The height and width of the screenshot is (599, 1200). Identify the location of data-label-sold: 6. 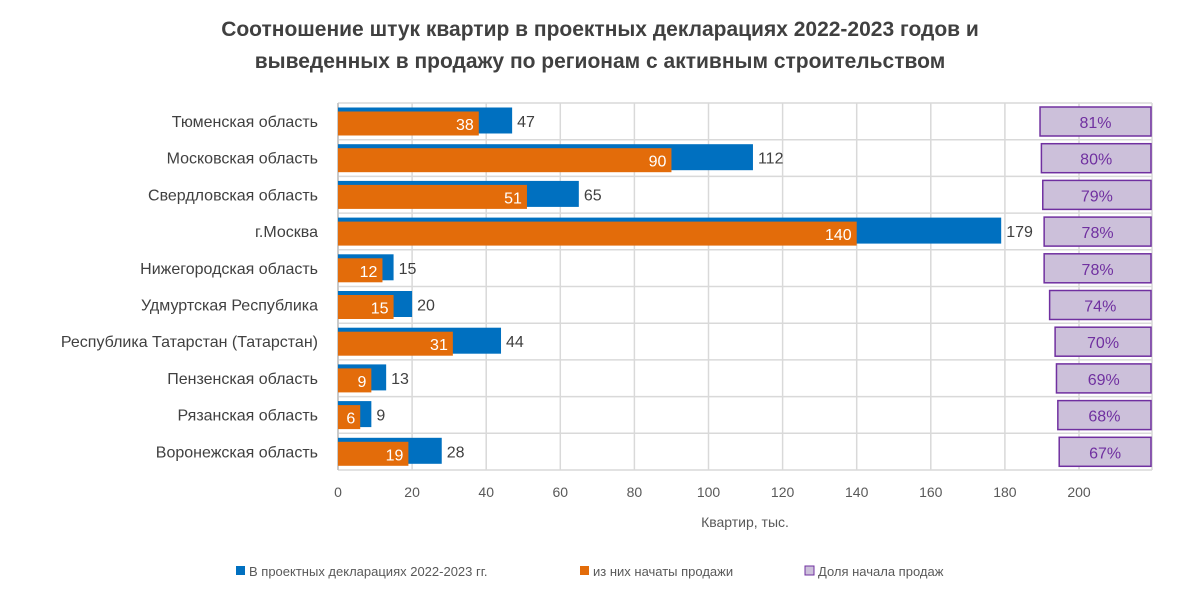
(350, 419).